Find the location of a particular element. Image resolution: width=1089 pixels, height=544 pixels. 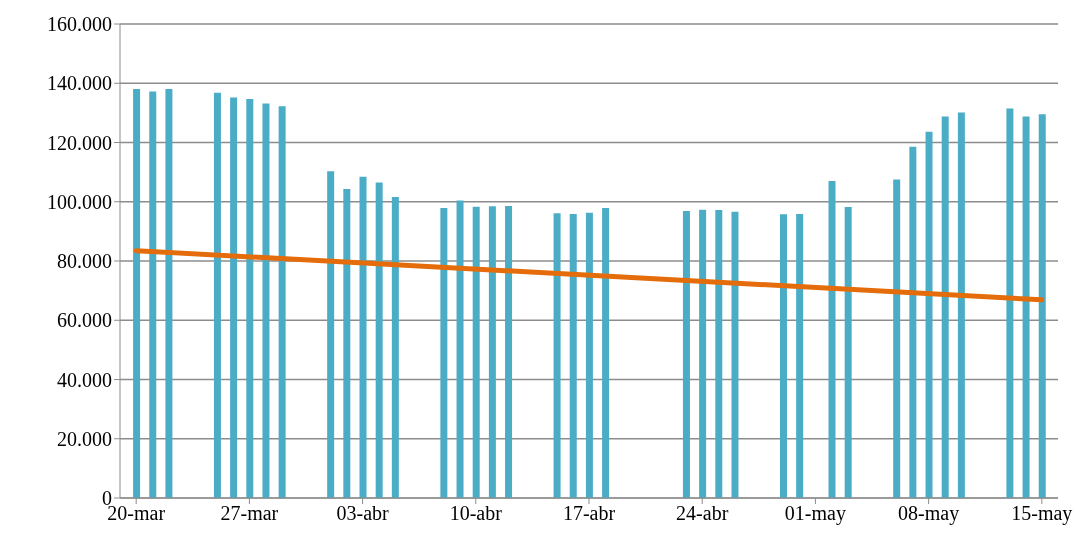

x-tick-label: 01-may is located at coordinates (815, 514).